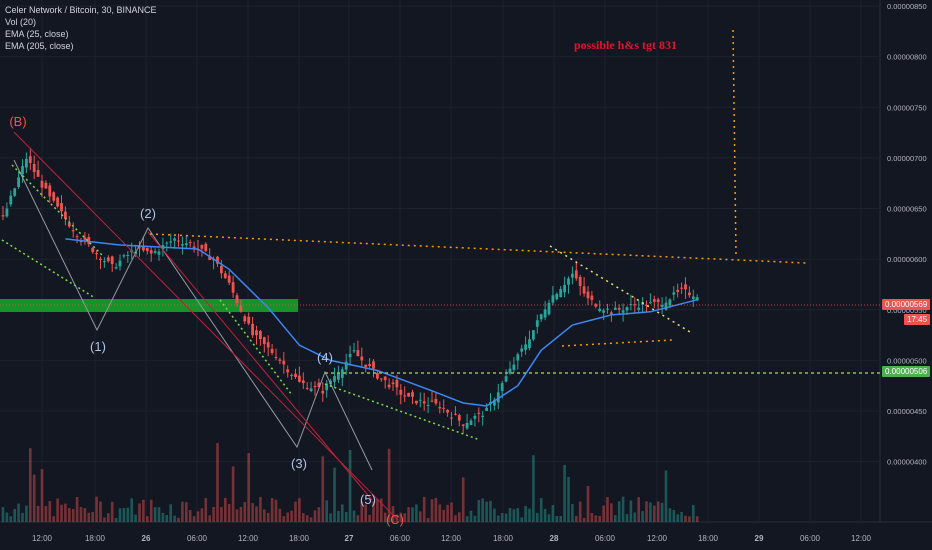 The image size is (932, 550). Describe the element at coordinates (39, 46) in the screenshot. I see `indicator-ema-205: EMA (205, close)` at that location.